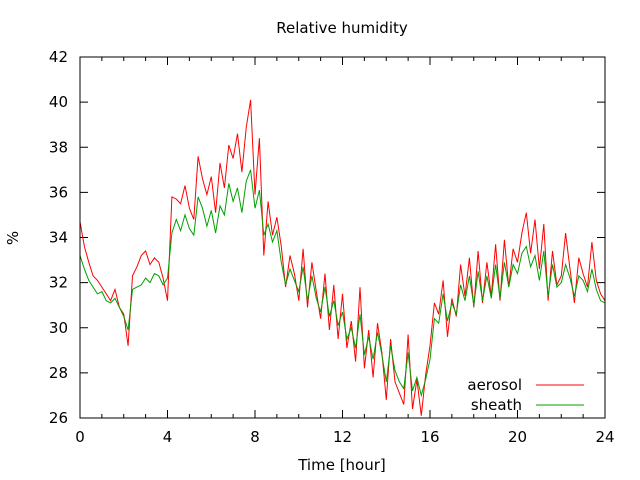  Describe the element at coordinates (58, 283) in the screenshot. I see `y-tick-label: 32` at that location.